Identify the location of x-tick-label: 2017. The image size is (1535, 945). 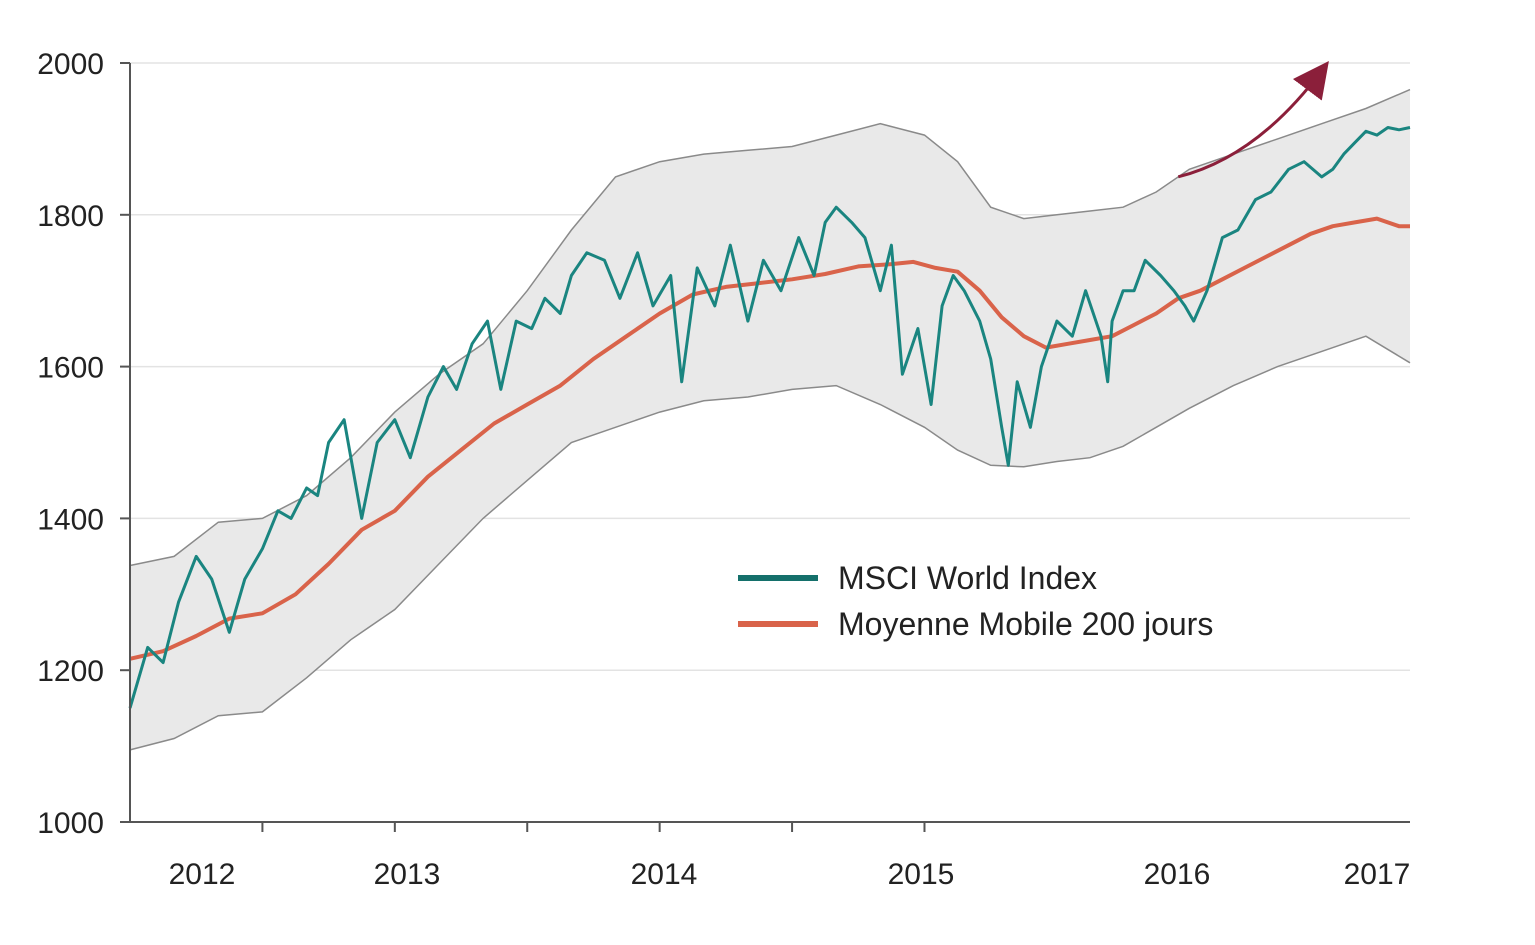
(1377, 874).